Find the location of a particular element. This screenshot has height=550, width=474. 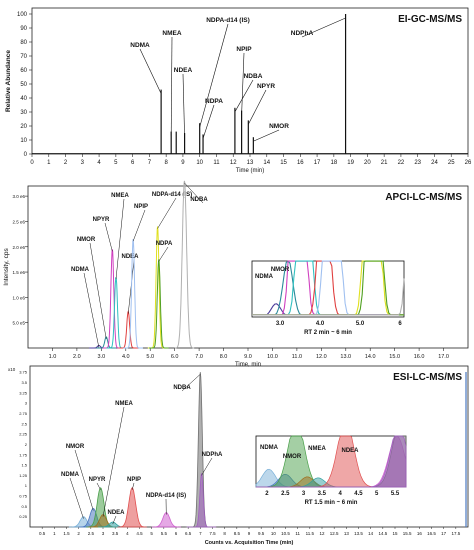

inset-label: RT 2 min ~ 6 min is located at coordinates (328, 333).